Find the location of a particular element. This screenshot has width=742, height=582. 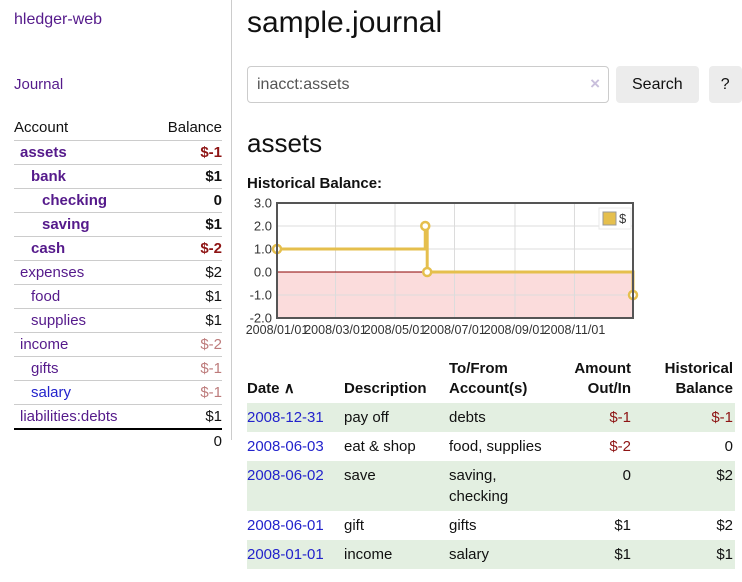

account-heading: assets is located at coordinates (285, 143).